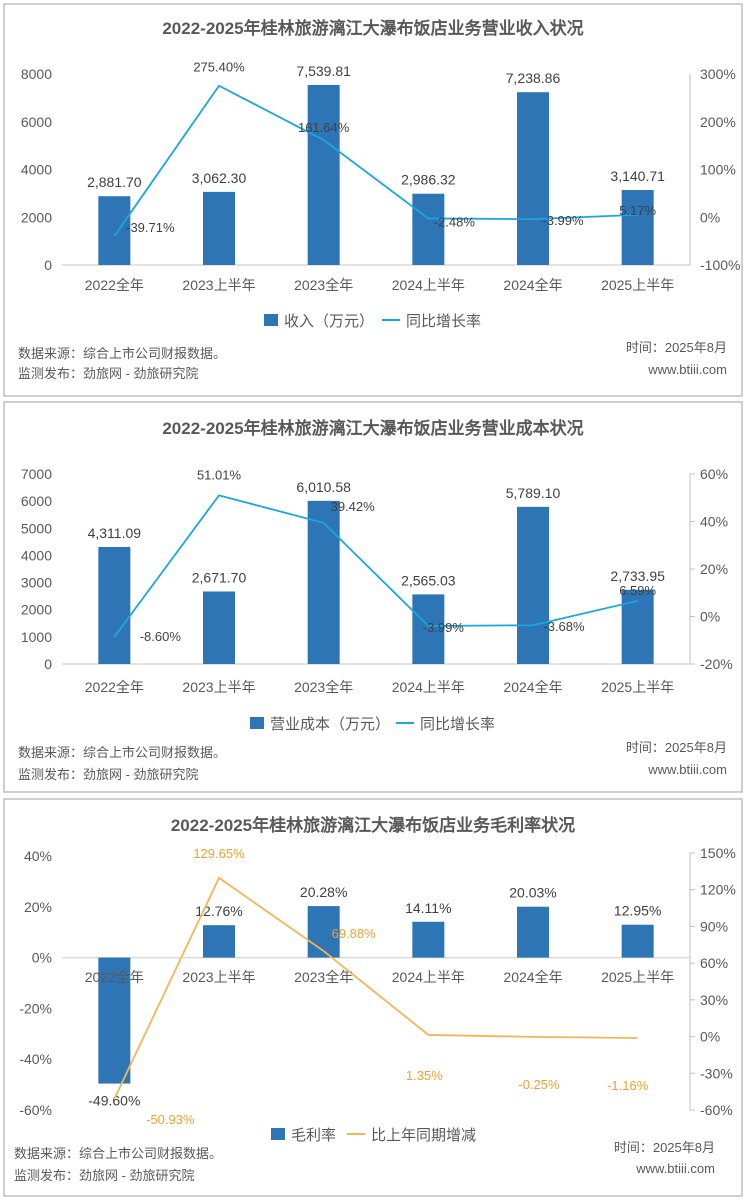 The image size is (746, 1200). I want to click on y-left-tick-label: 1000, so click(36, 637).